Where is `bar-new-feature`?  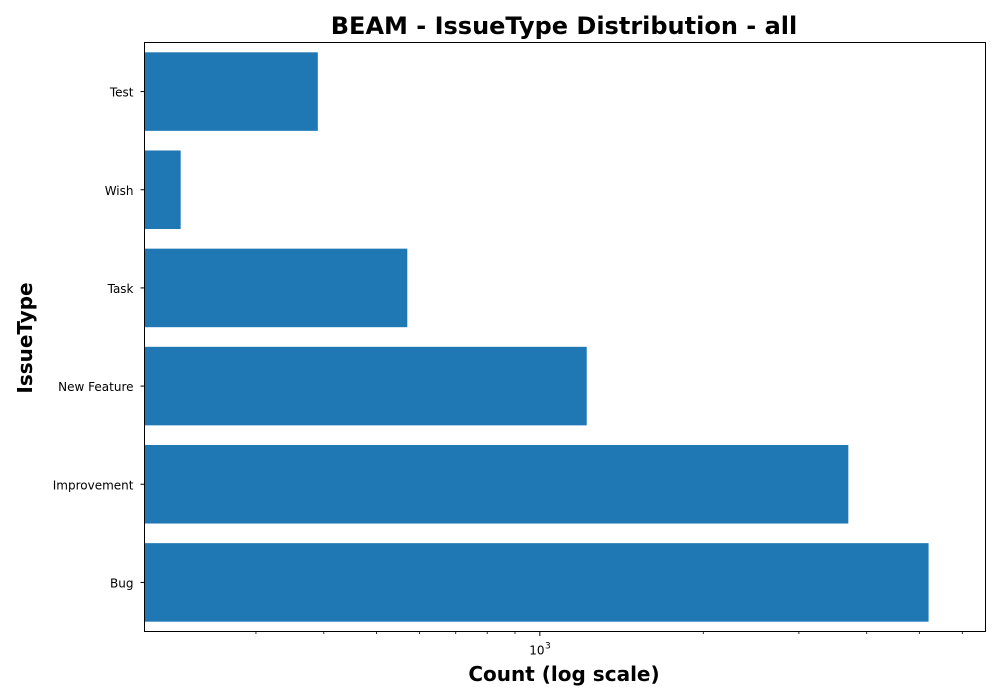
bar-new-feature is located at coordinates (365, 386).